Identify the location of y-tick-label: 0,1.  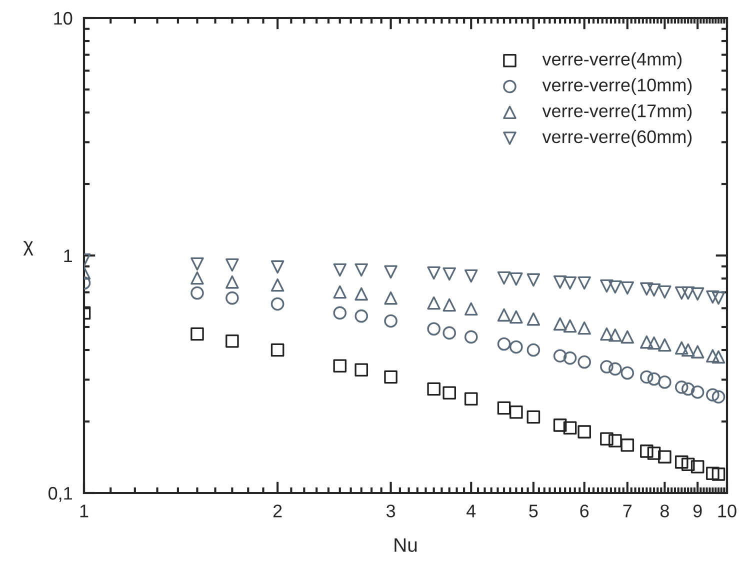
(60, 494).